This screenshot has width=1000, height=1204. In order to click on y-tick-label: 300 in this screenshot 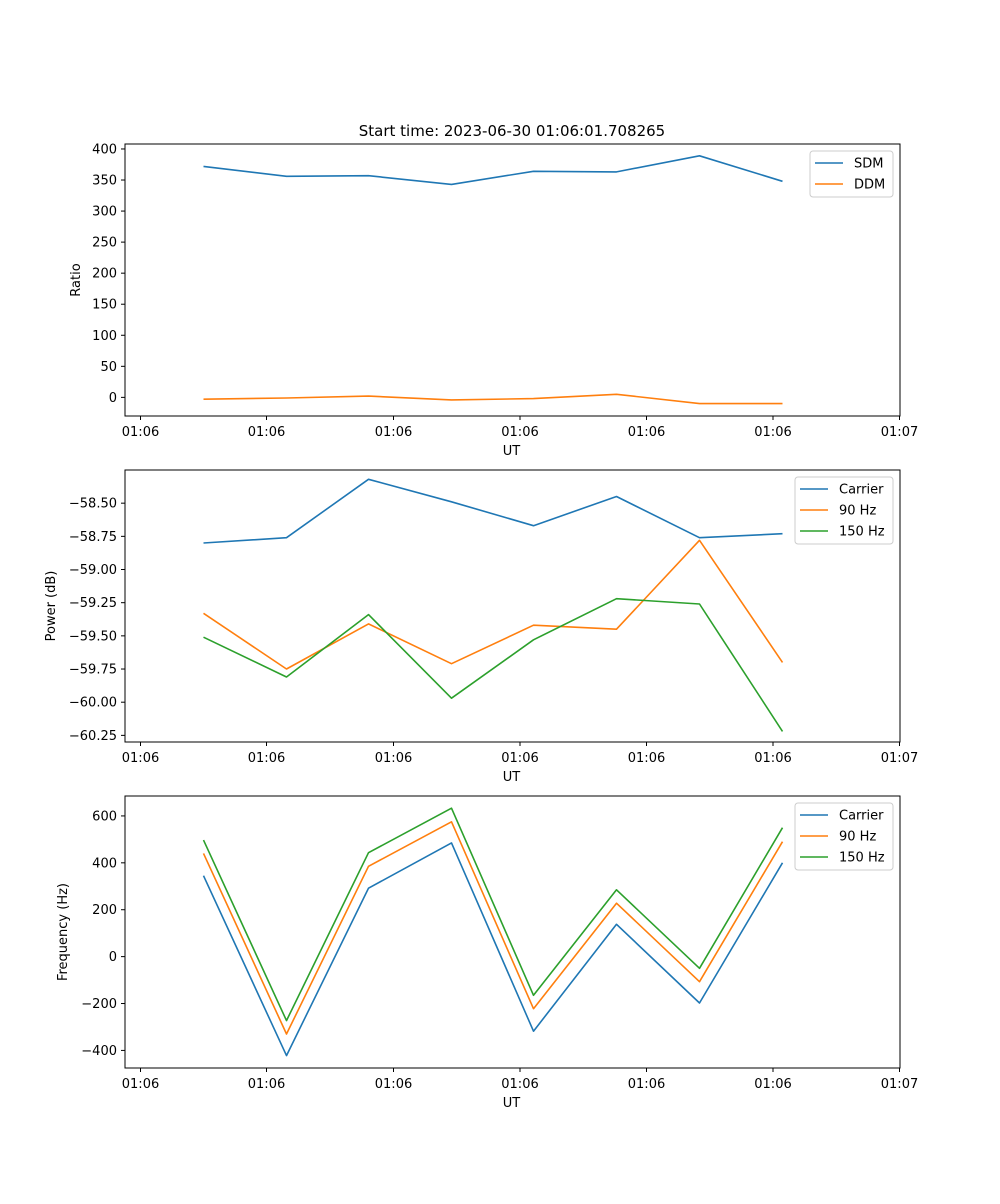, I will do `click(104, 212)`.